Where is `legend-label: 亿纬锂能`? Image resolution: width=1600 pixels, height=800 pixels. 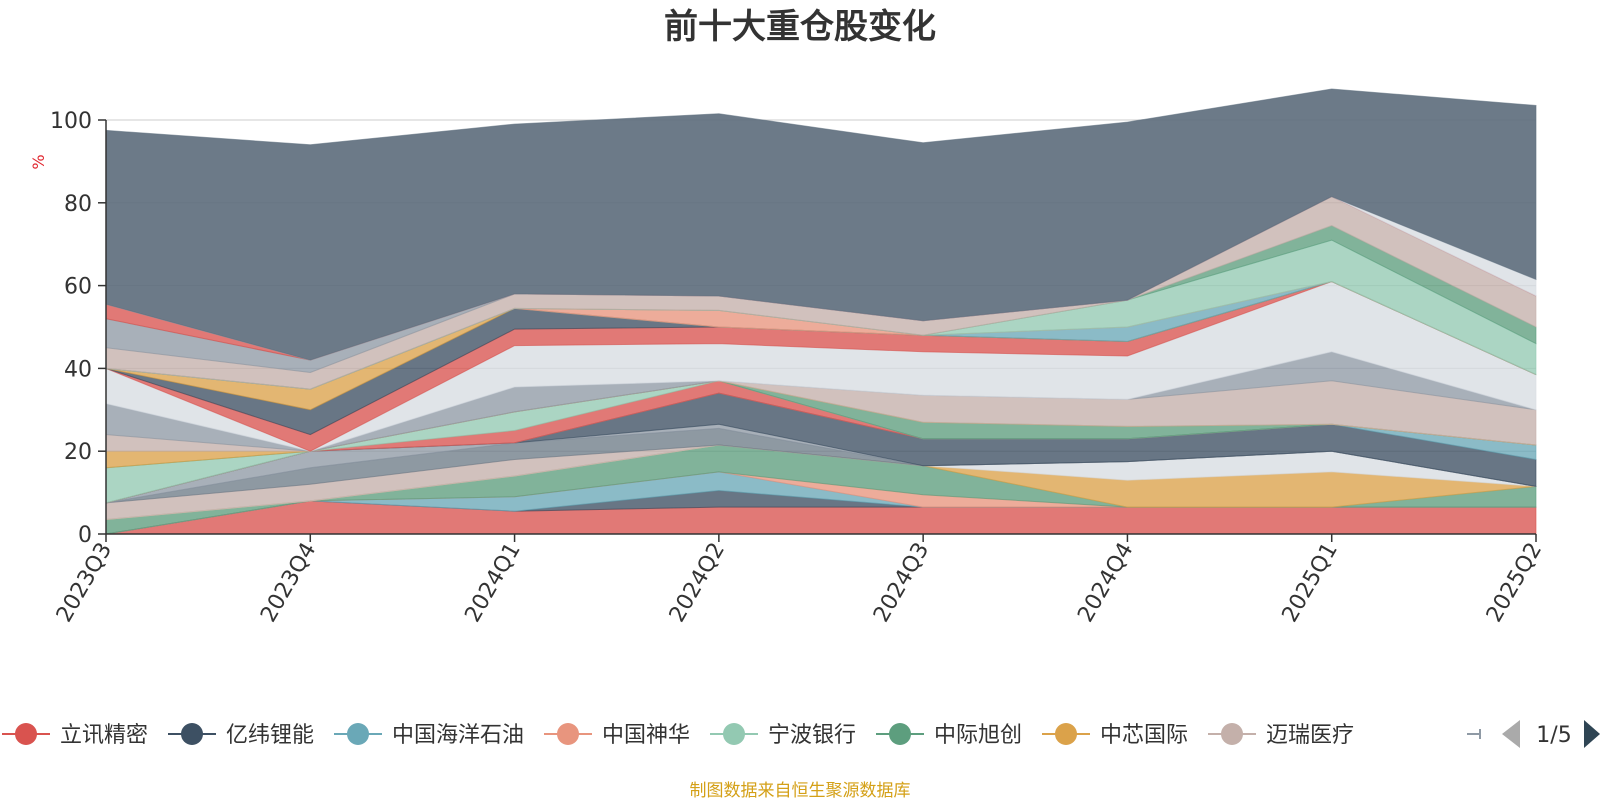 legend-label: 亿纬锂能 is located at coordinates (270, 735).